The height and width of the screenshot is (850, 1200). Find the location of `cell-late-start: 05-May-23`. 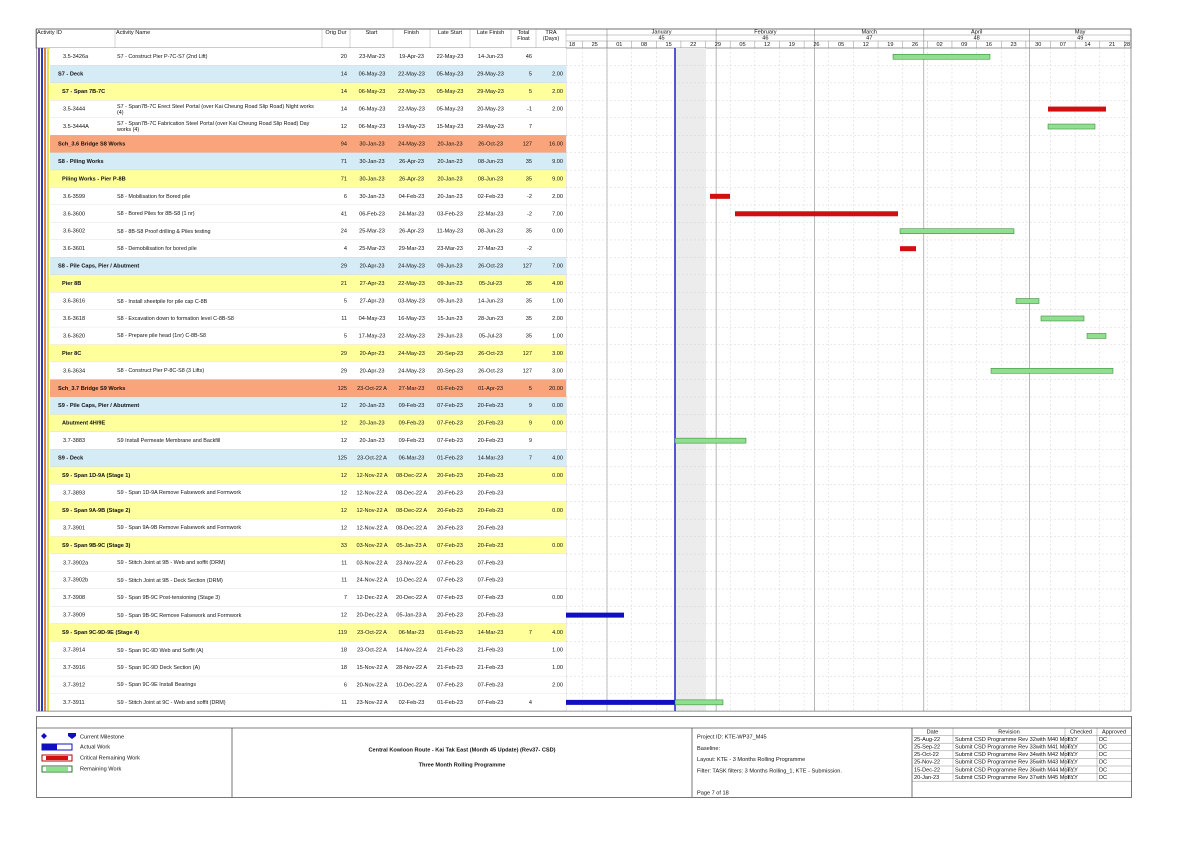

cell-late-start: 05-May-23 is located at coordinates (450, 92).